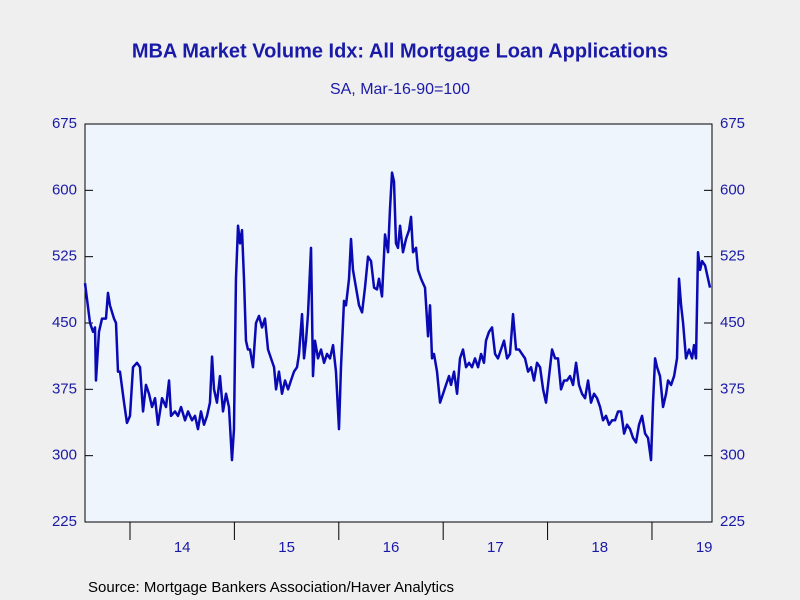 This screenshot has width=800, height=600. What do you see at coordinates (64, 189) in the screenshot?
I see `y-tick-label: 600` at bounding box center [64, 189].